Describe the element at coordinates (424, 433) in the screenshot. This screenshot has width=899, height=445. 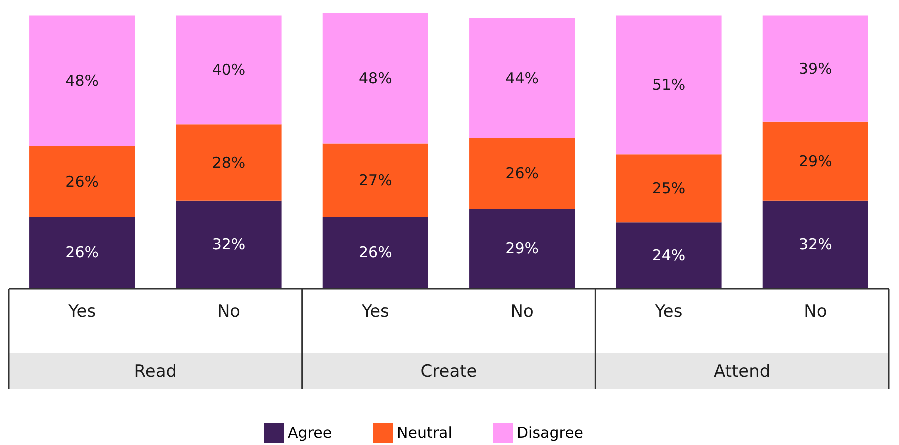
I see `legend-label: Neutral` at that location.